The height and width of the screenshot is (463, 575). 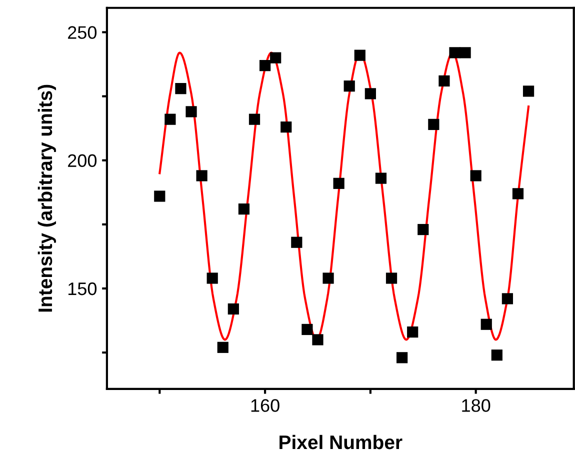 What do you see at coordinates (82, 161) in the screenshot?
I see `y-tick-label: 200` at bounding box center [82, 161].